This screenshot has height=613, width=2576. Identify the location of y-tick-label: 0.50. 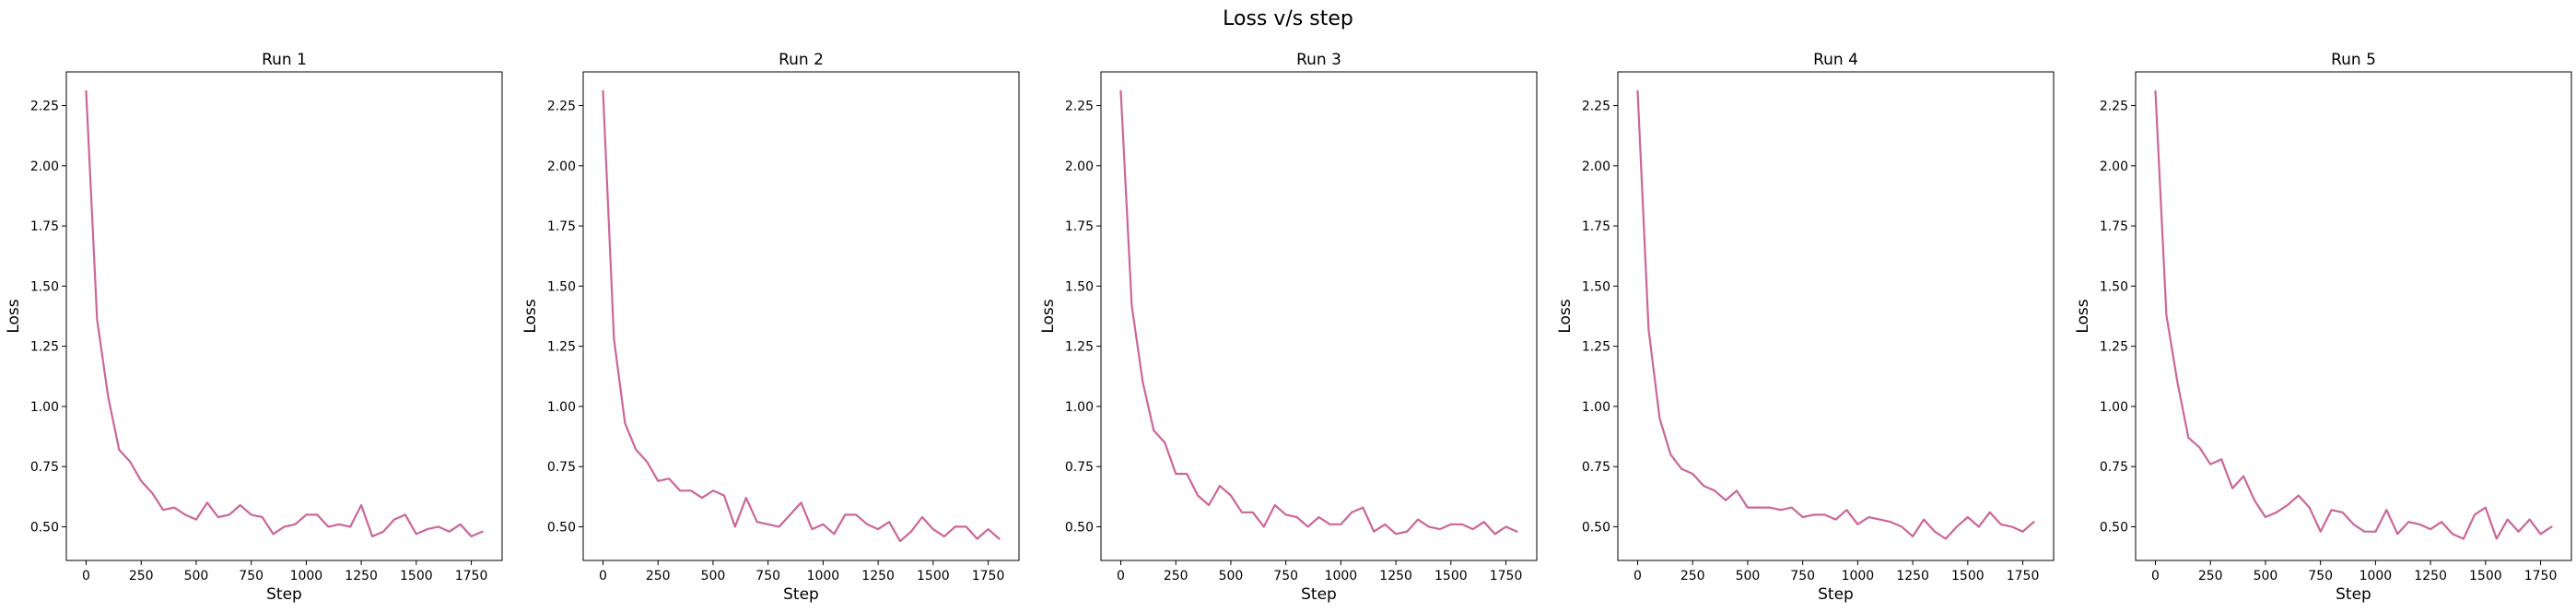
(44, 527).